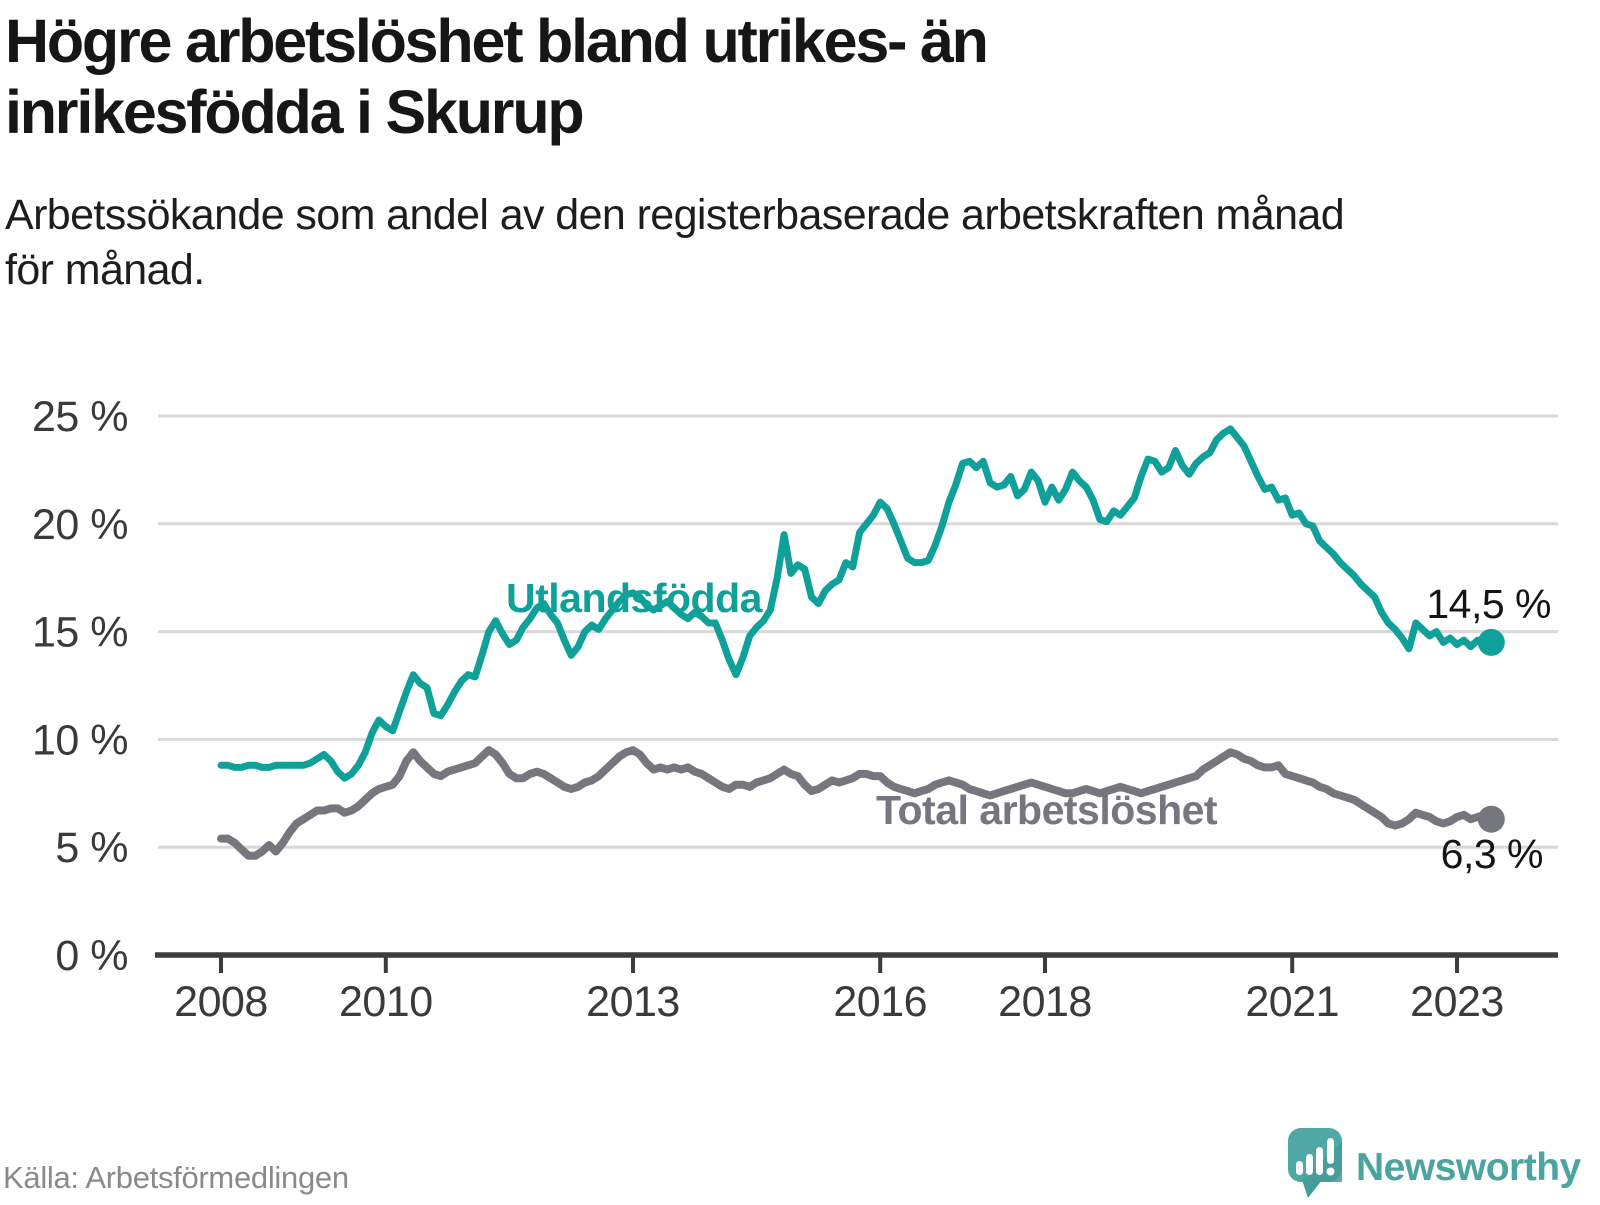 This screenshot has width=1600, height=1205. I want to click on newsworthy-logo: Newsworthy, so click(1442, 1163).